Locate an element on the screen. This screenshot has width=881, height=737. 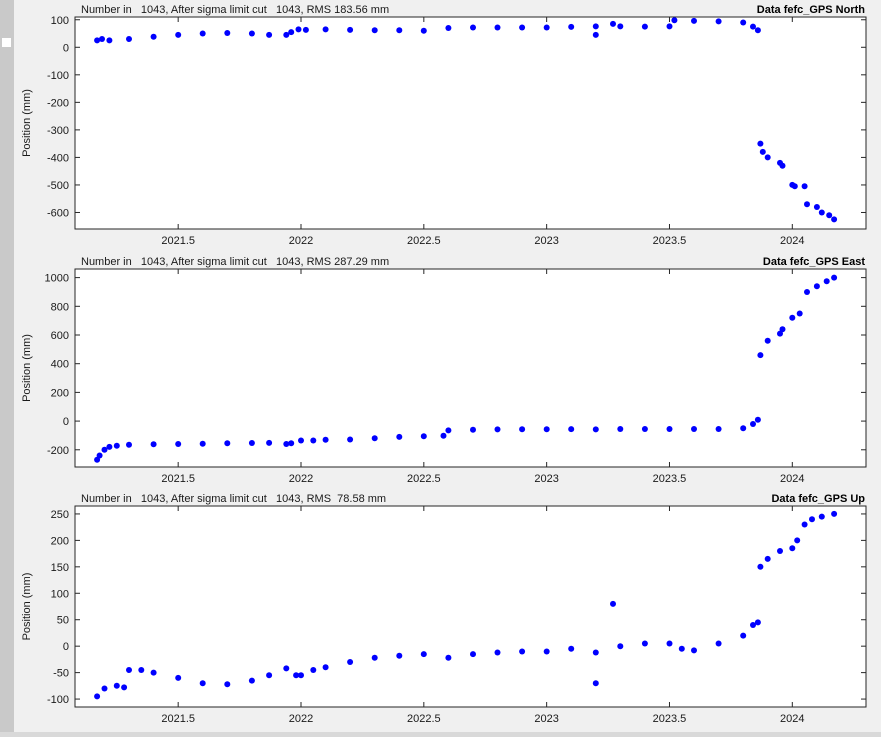
y-tick-label: -200 is located at coordinates (58, 451).